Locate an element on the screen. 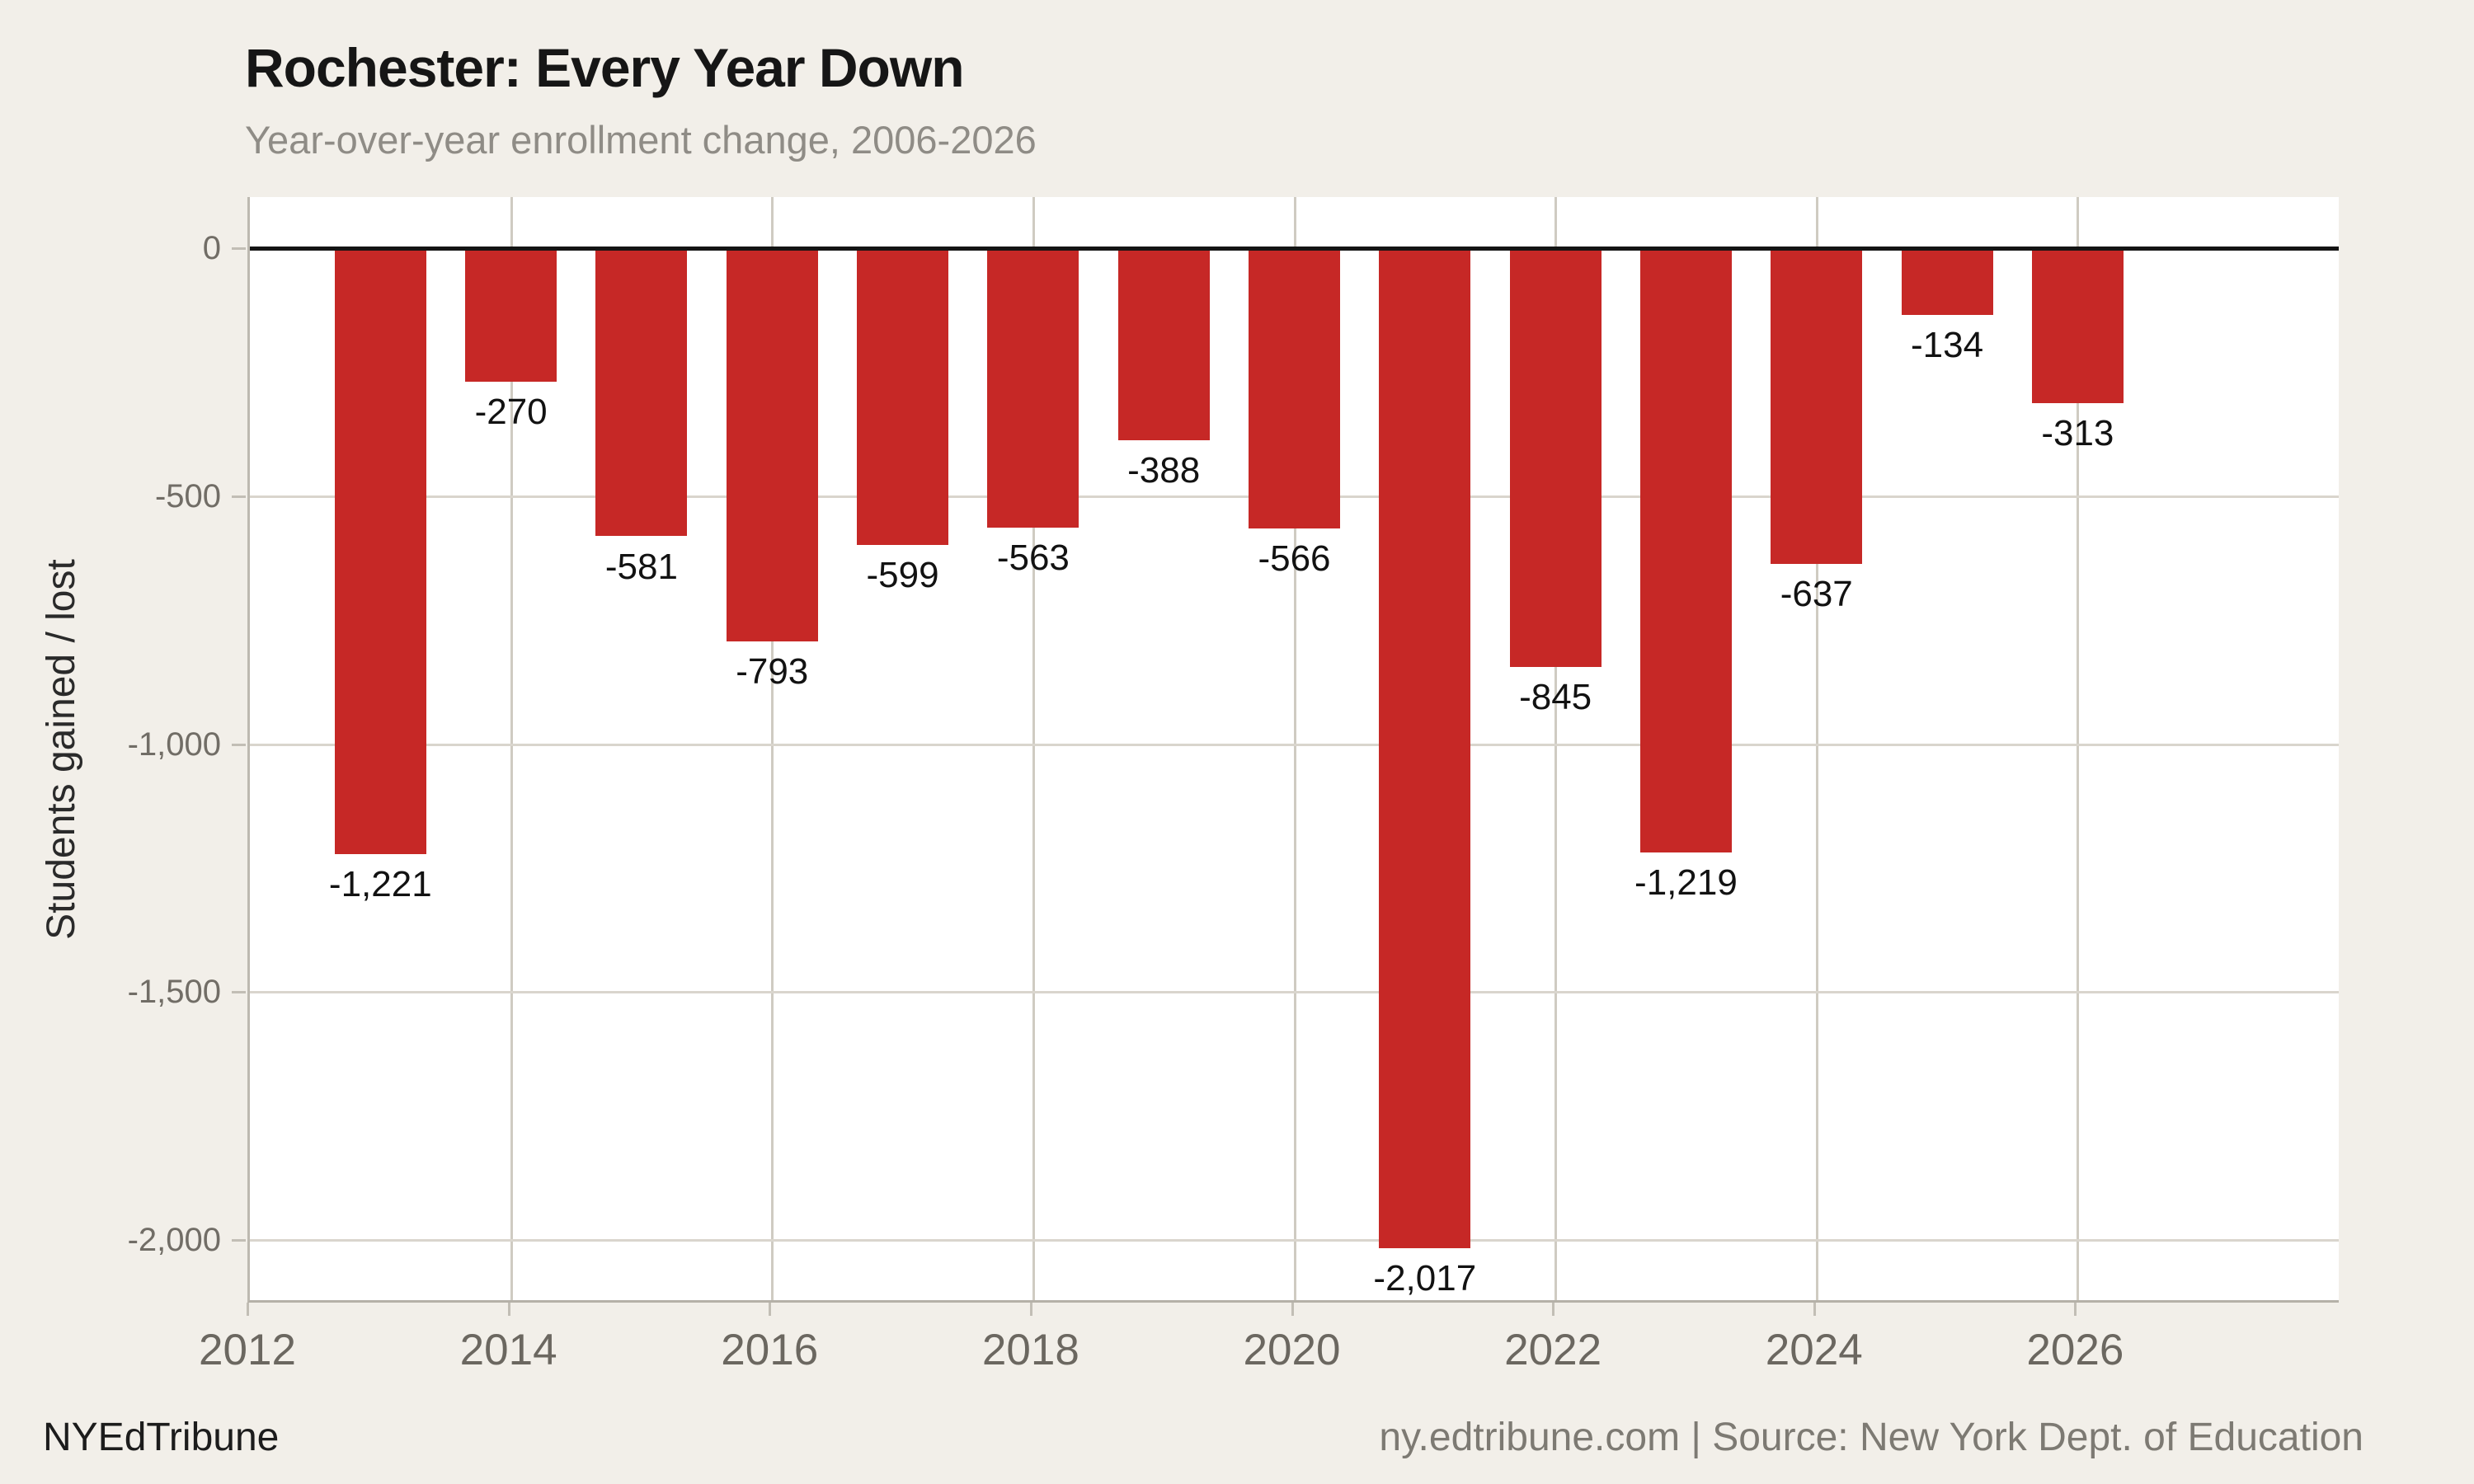  bar-2016 is located at coordinates (772, 445).